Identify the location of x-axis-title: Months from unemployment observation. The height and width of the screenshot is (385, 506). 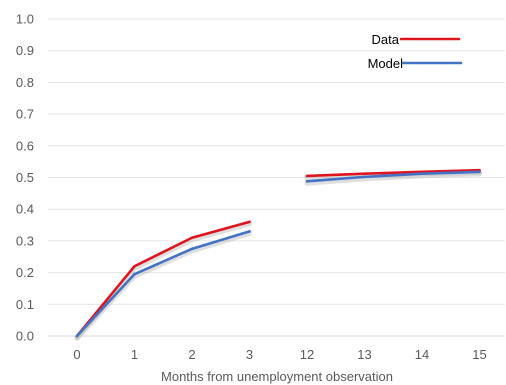
(277, 376).